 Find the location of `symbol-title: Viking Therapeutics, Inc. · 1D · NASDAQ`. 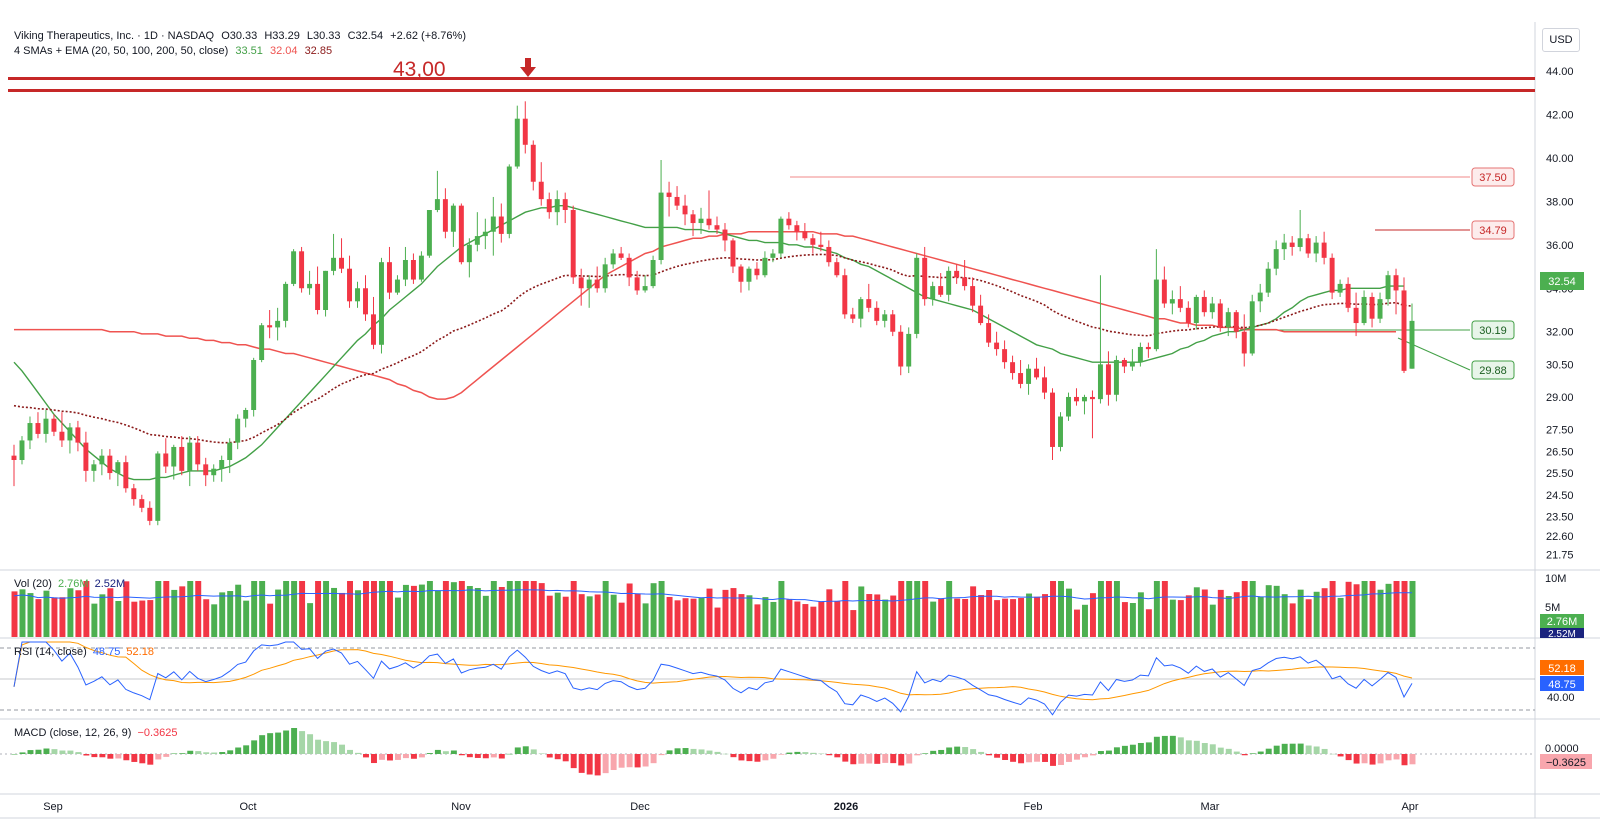

symbol-title: Viking Therapeutics, Inc. · 1D · NASDAQ is located at coordinates (114, 36).